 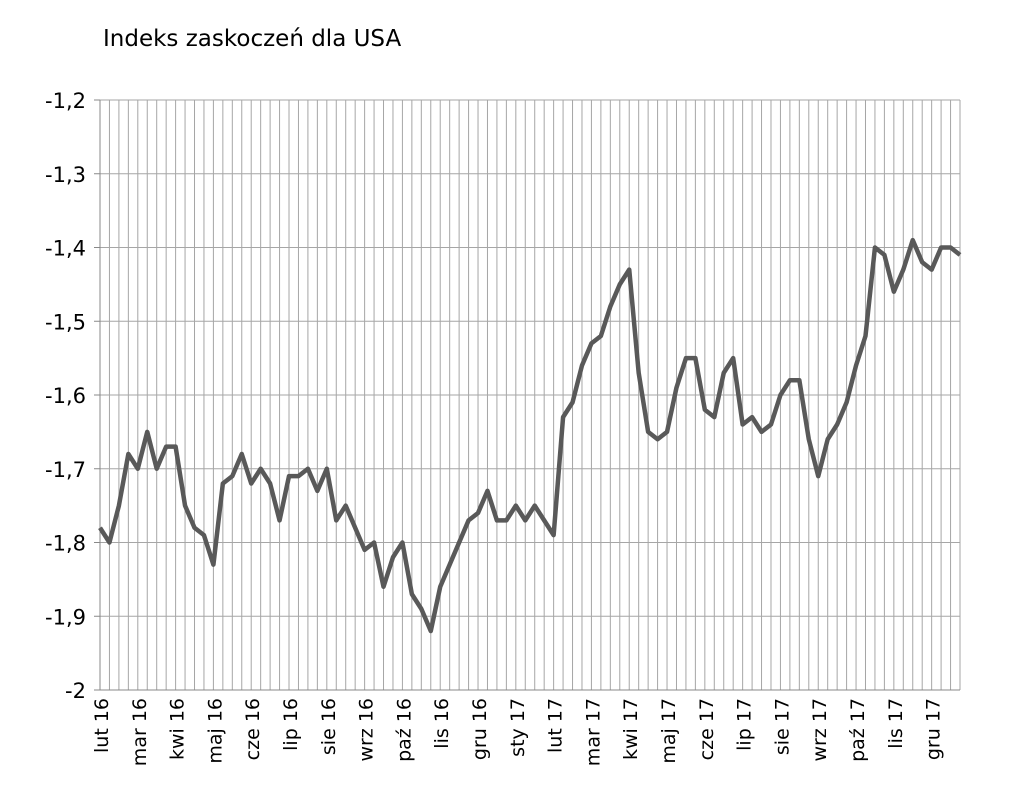 I want to click on y-tick-label: -2, so click(x=75, y=691).